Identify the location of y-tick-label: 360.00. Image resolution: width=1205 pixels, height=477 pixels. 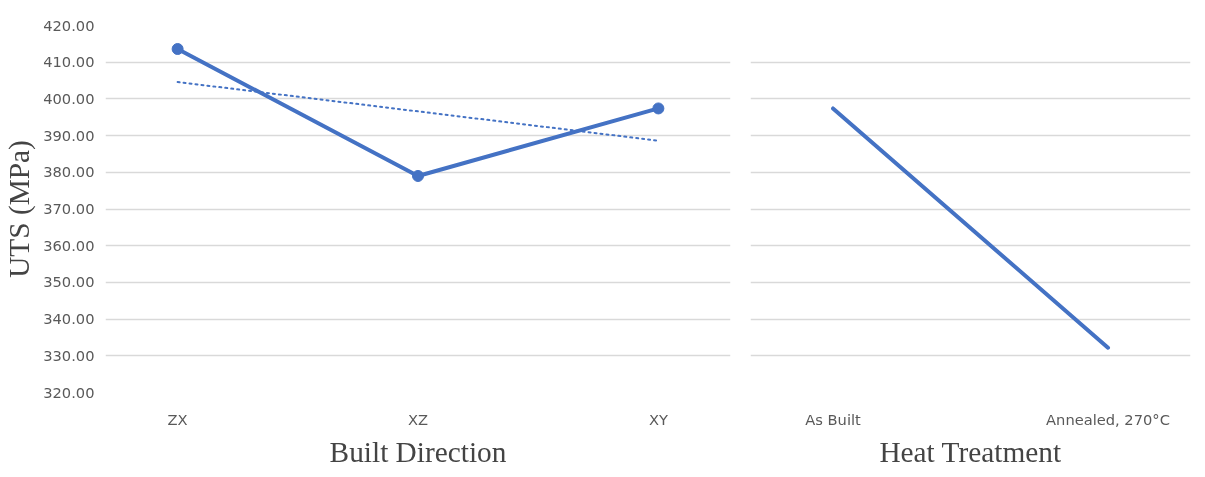
(69, 245).